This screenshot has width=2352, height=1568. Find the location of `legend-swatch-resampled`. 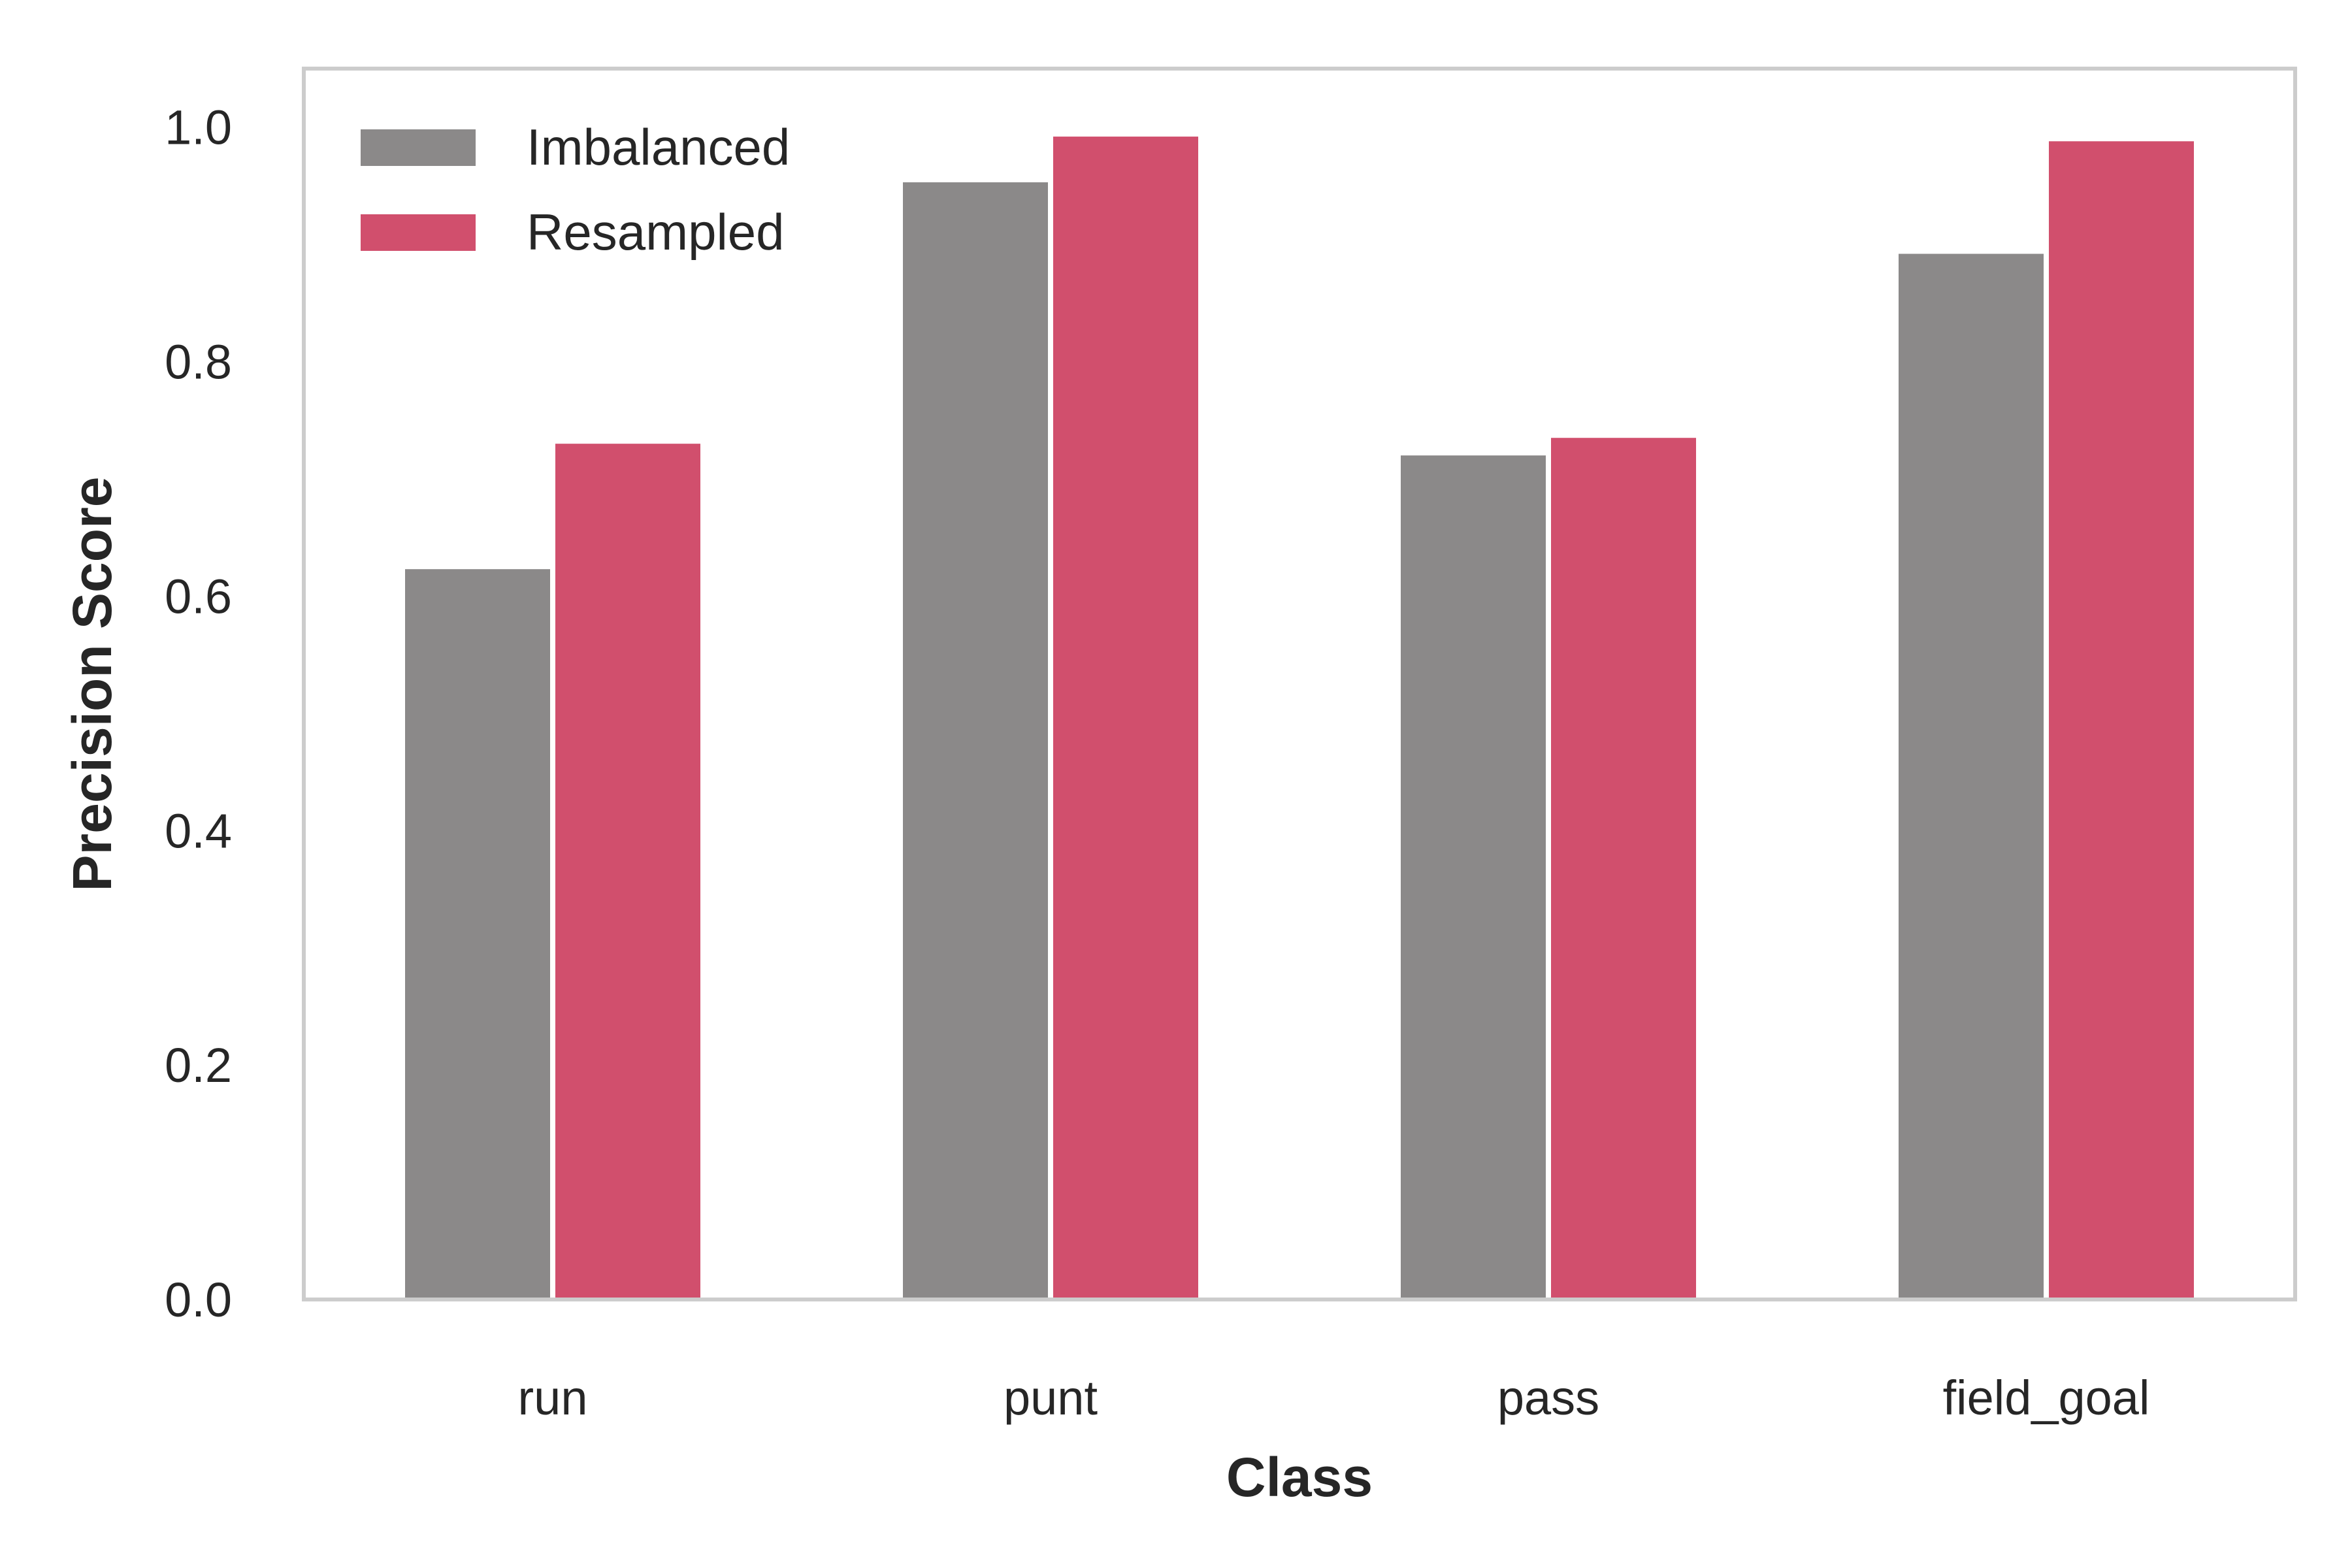

legend-swatch-resampled is located at coordinates (418, 232).